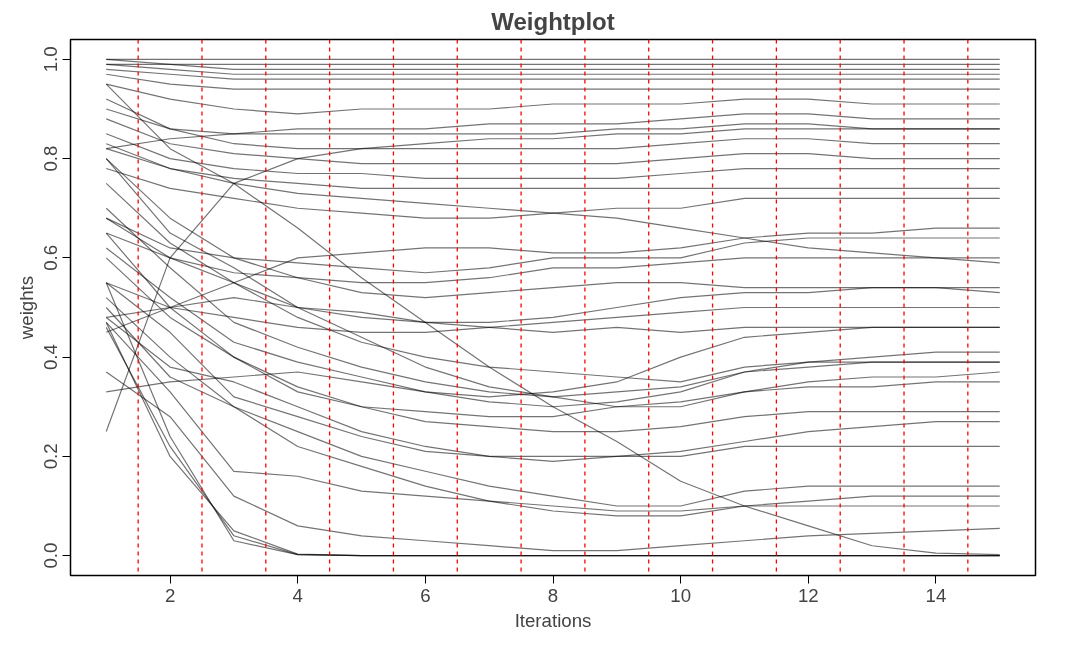 The height and width of the screenshot is (662, 1065). What do you see at coordinates (553, 21) in the screenshot?
I see `chart-title: Weightplot` at bounding box center [553, 21].